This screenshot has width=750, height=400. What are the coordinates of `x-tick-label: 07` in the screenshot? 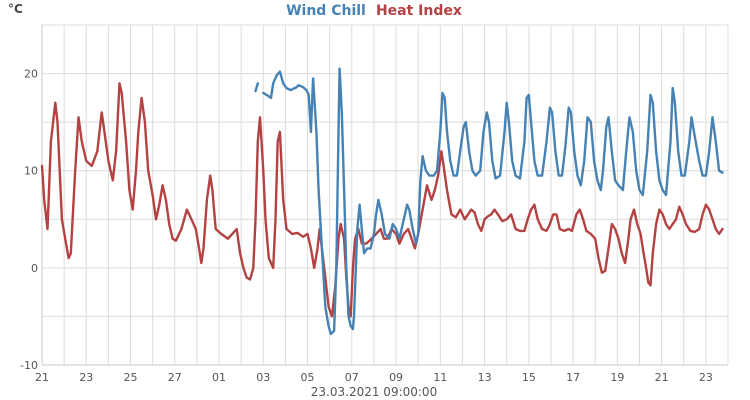 It's located at (352, 377).